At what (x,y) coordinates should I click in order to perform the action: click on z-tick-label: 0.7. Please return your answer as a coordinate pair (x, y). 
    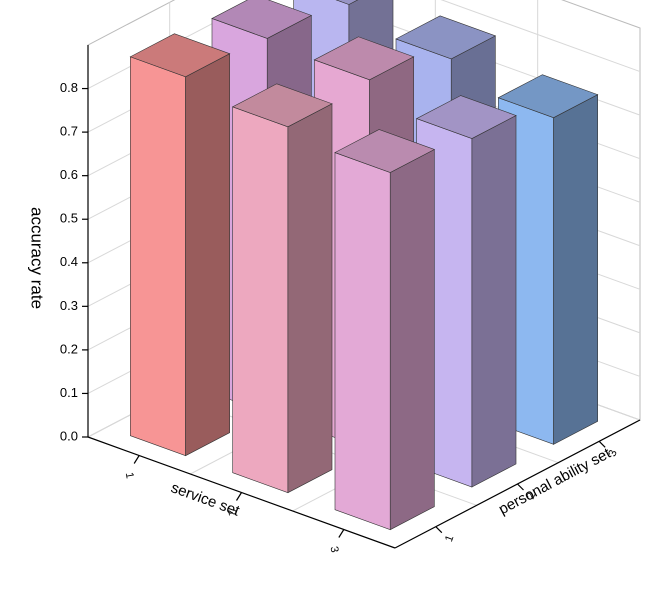
    Looking at the image, I should click on (69, 131).